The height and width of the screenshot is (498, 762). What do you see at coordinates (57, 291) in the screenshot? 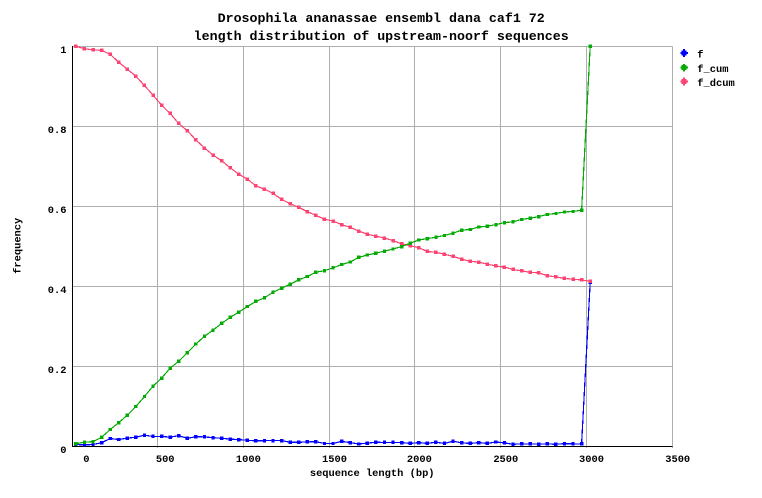
I see `svg-text: 0.4` at bounding box center [57, 291].